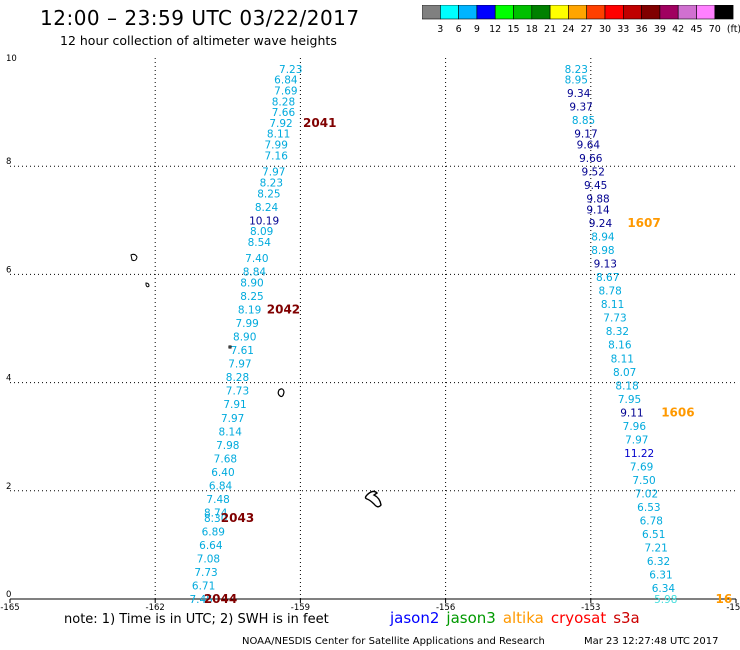  Describe the element at coordinates (724, 12) in the screenshot. I see `colorbar-swatch` at that location.